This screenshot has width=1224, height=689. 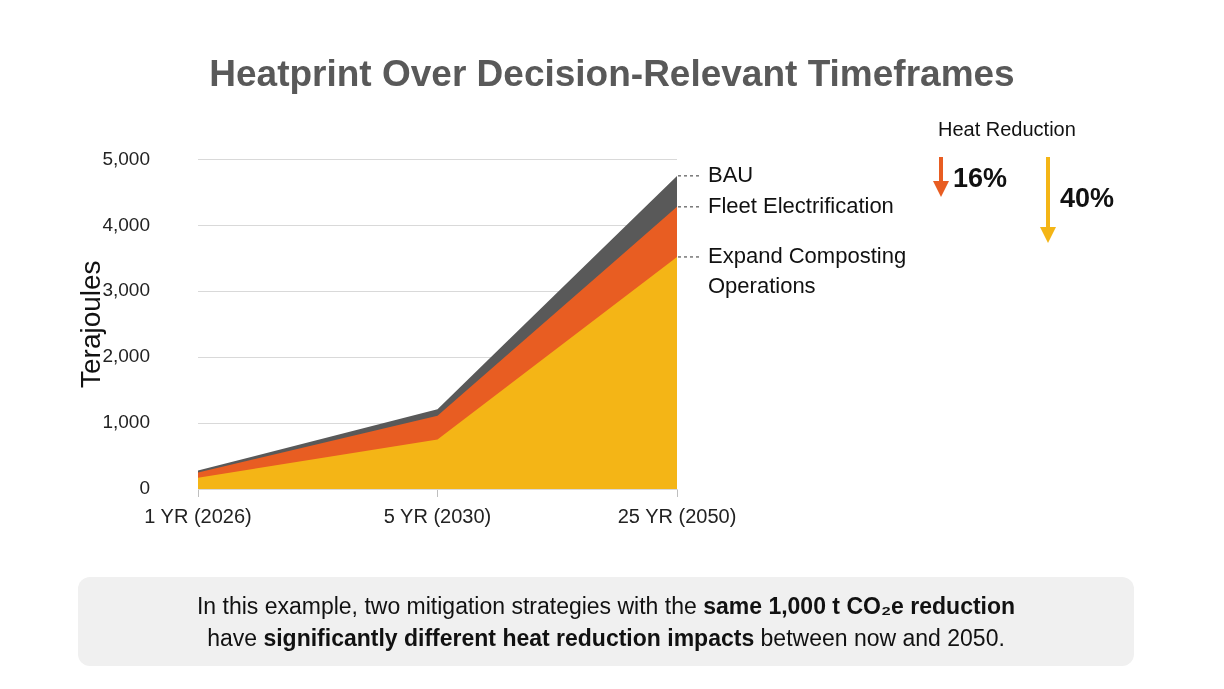 What do you see at coordinates (437, 515) in the screenshot?
I see `x-tick-label: 5 YR (2030)` at bounding box center [437, 515].